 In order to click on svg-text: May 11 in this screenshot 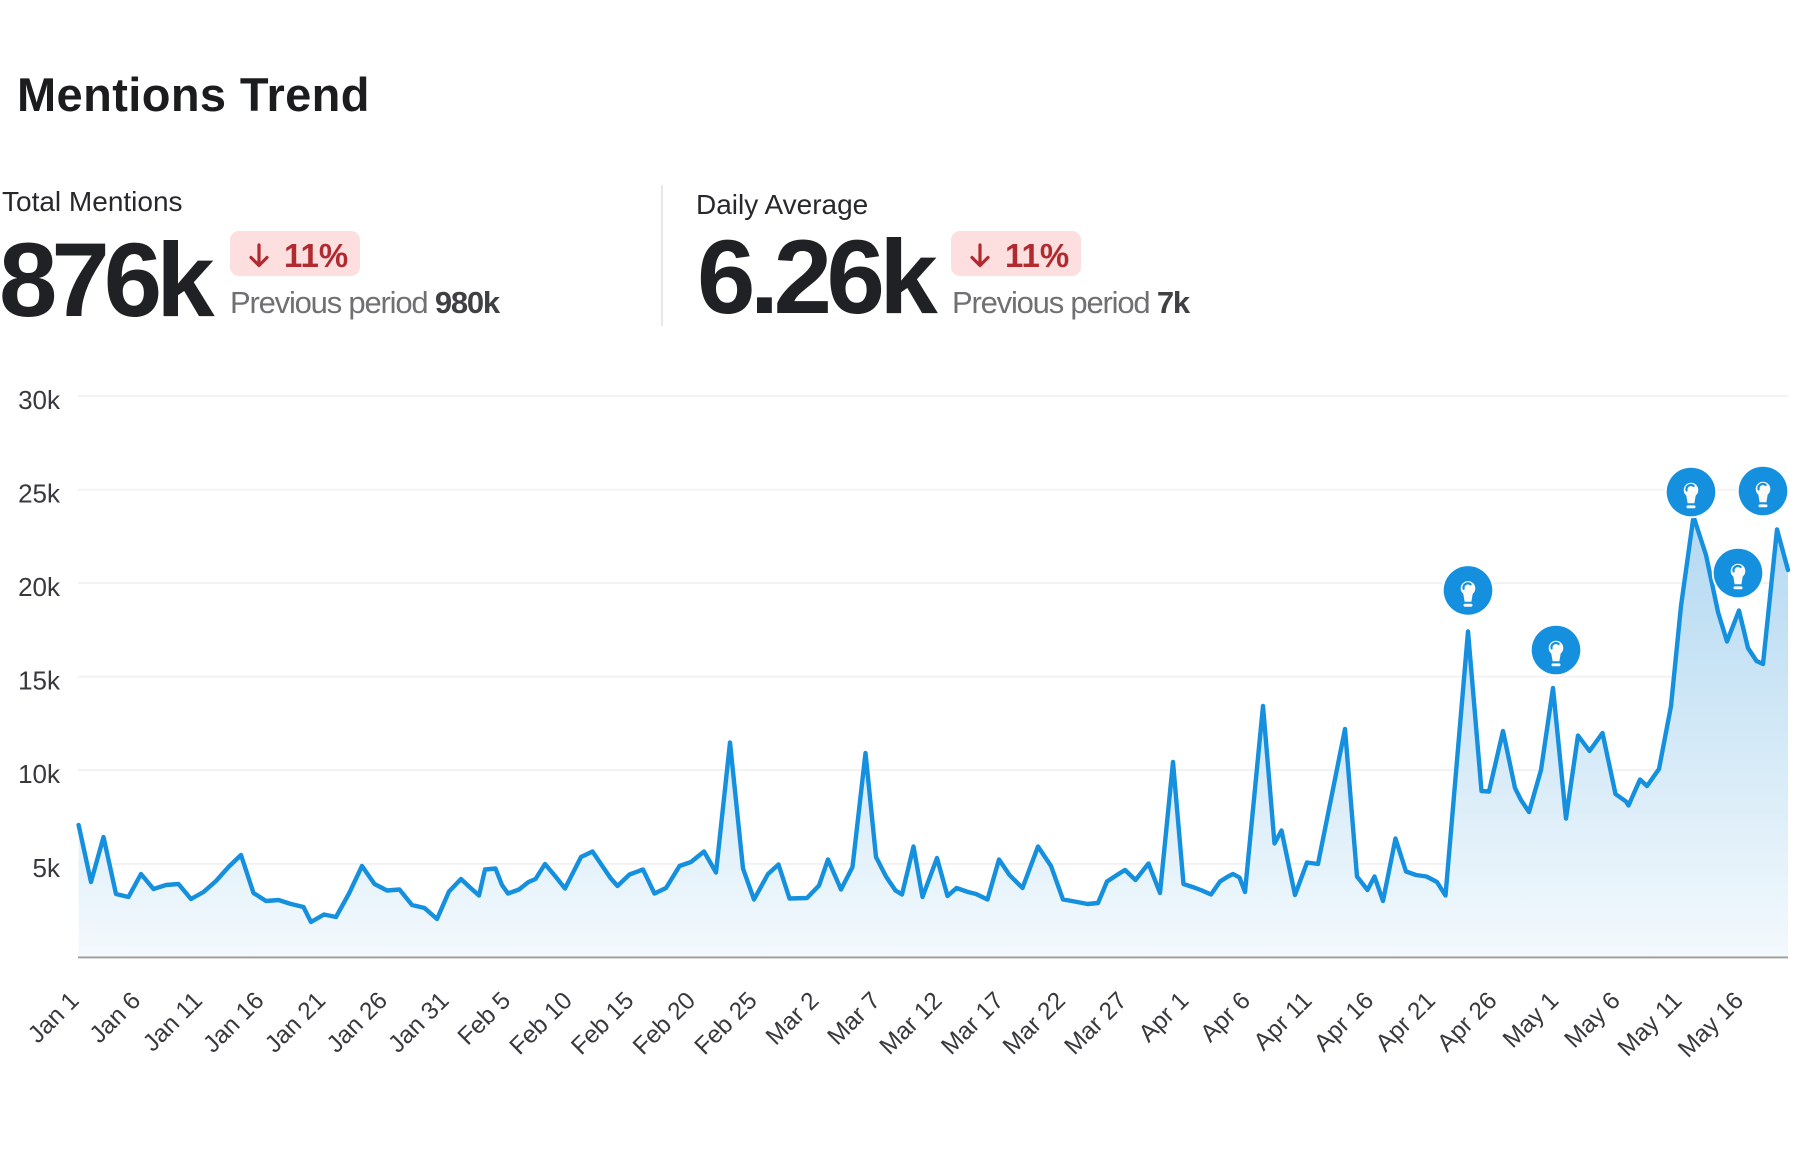, I will do `click(1650, 1024)`.